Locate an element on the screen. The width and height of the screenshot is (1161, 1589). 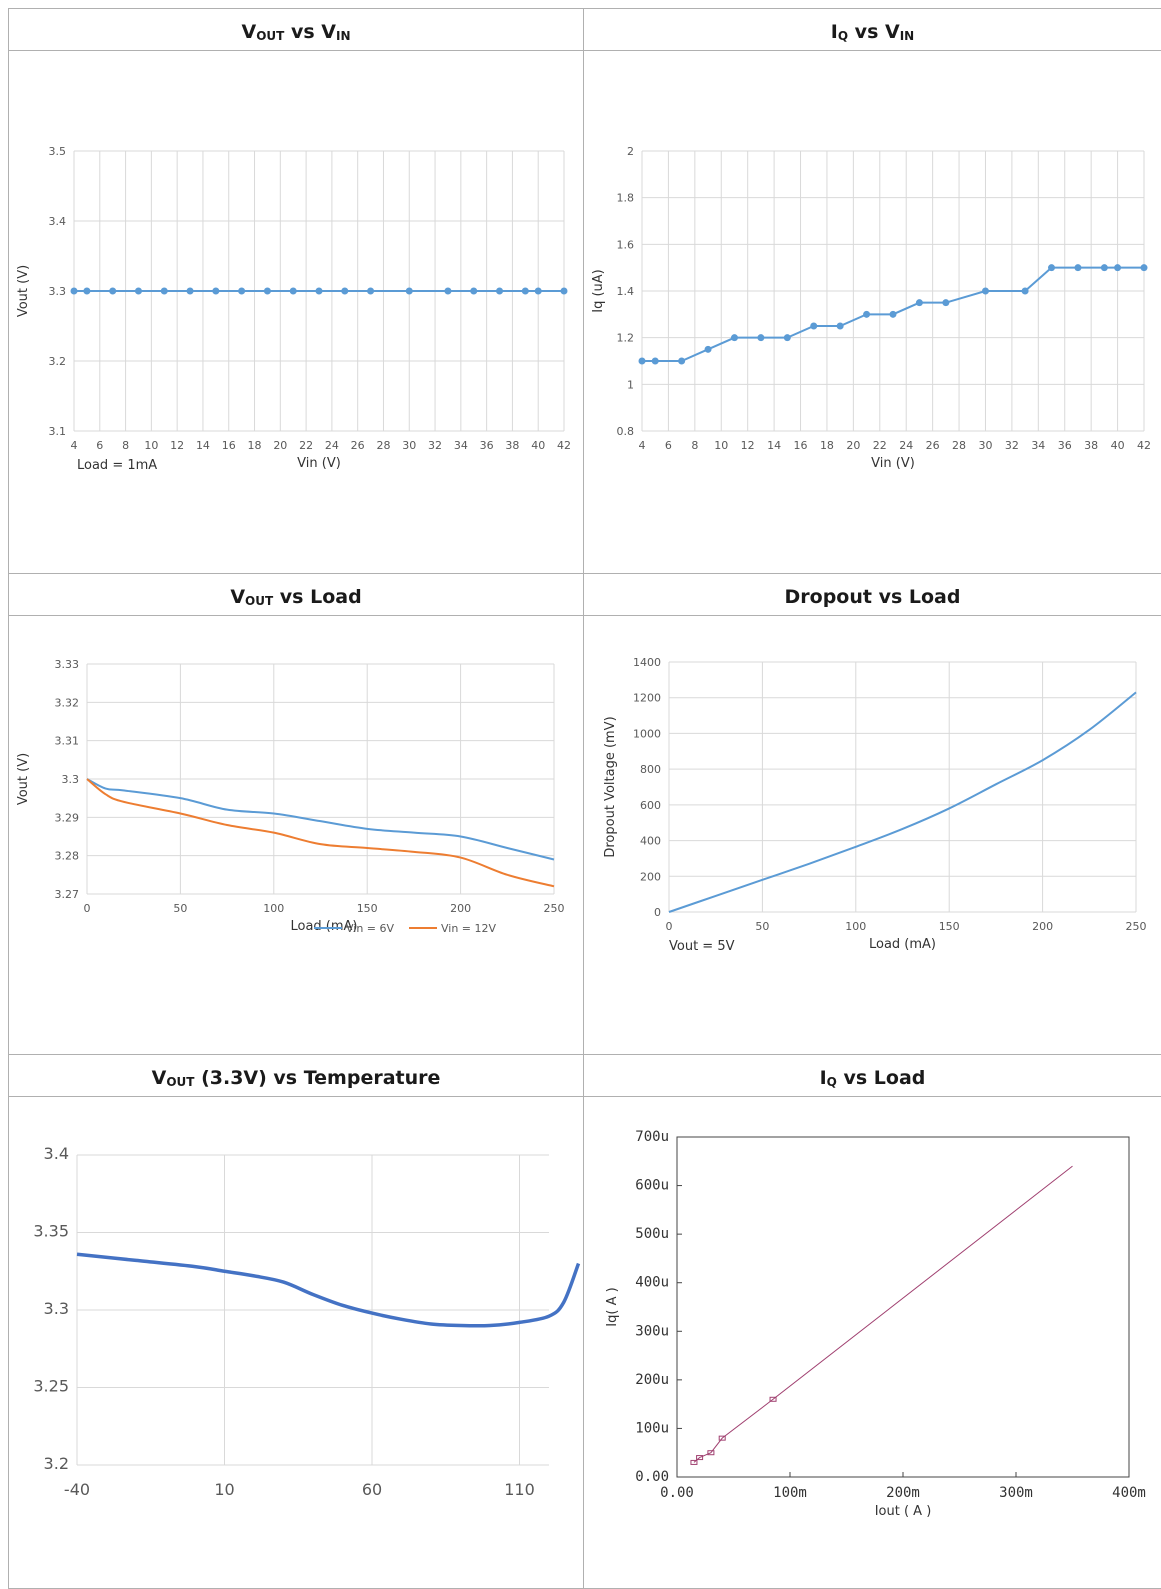
chart-title-iq-vin: IQ vs VIN is located at coordinates (872, 32).